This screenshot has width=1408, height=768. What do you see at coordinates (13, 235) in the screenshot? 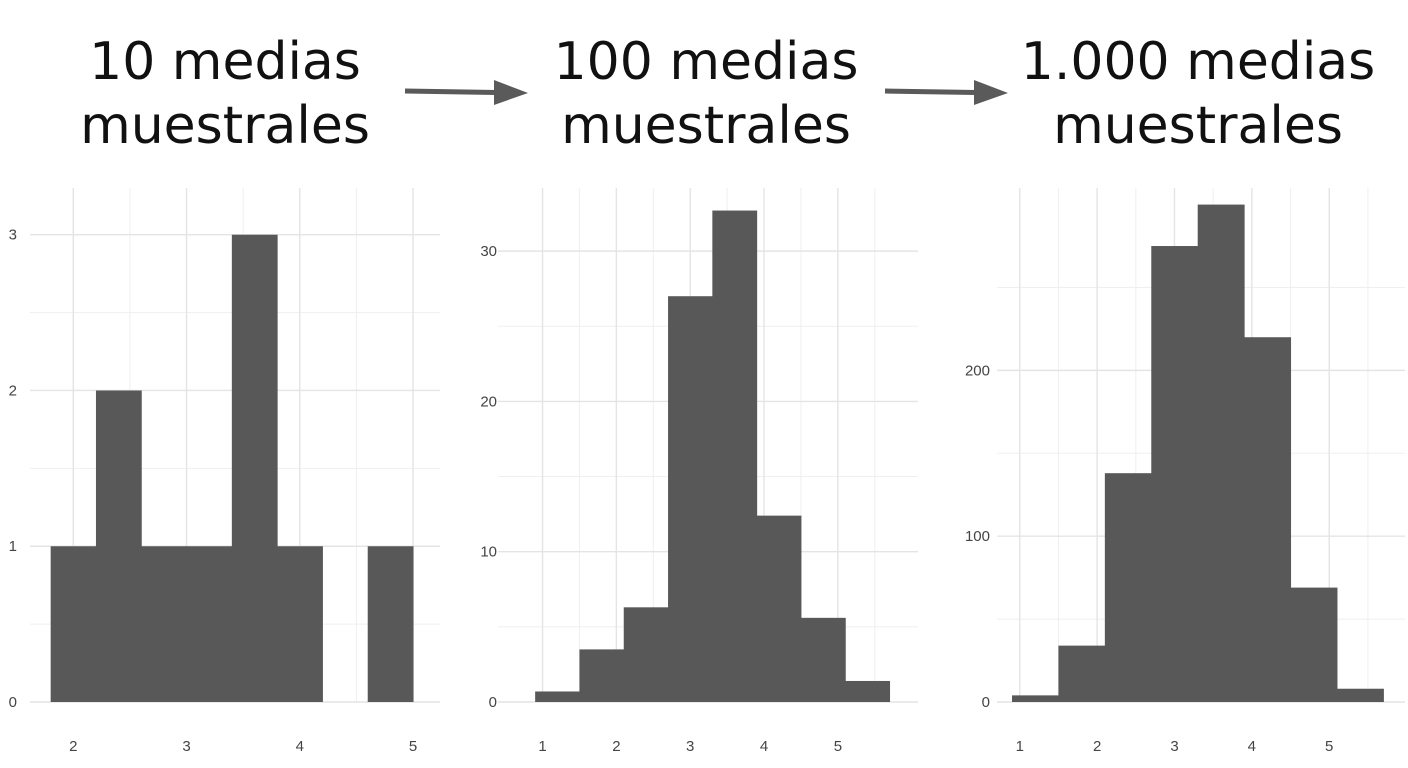
I see `y-tick-label: 3` at bounding box center [13, 235].